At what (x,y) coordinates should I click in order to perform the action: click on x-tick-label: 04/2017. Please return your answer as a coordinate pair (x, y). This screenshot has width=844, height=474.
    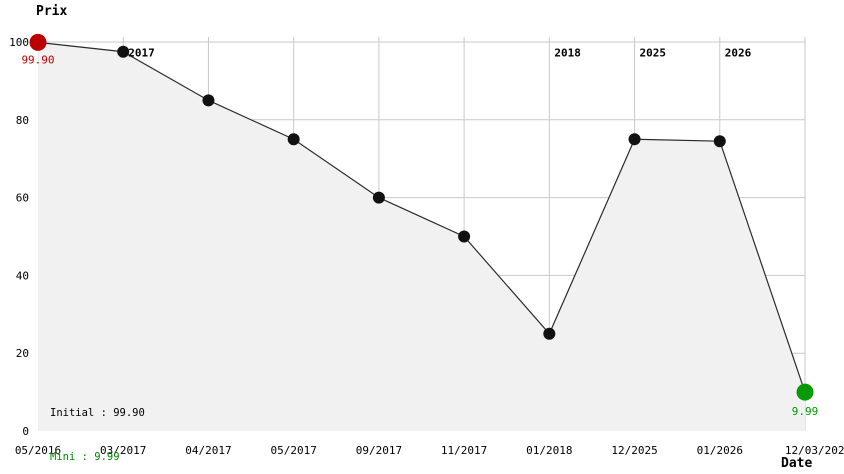
    Looking at the image, I should click on (208, 450).